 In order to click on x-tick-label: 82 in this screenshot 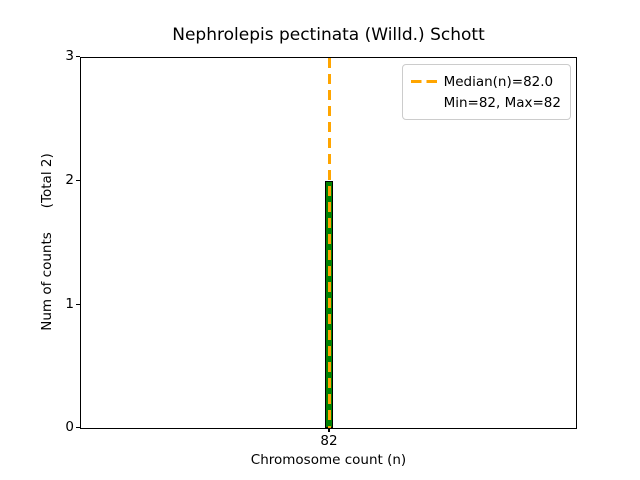, I will do `click(329, 441)`.